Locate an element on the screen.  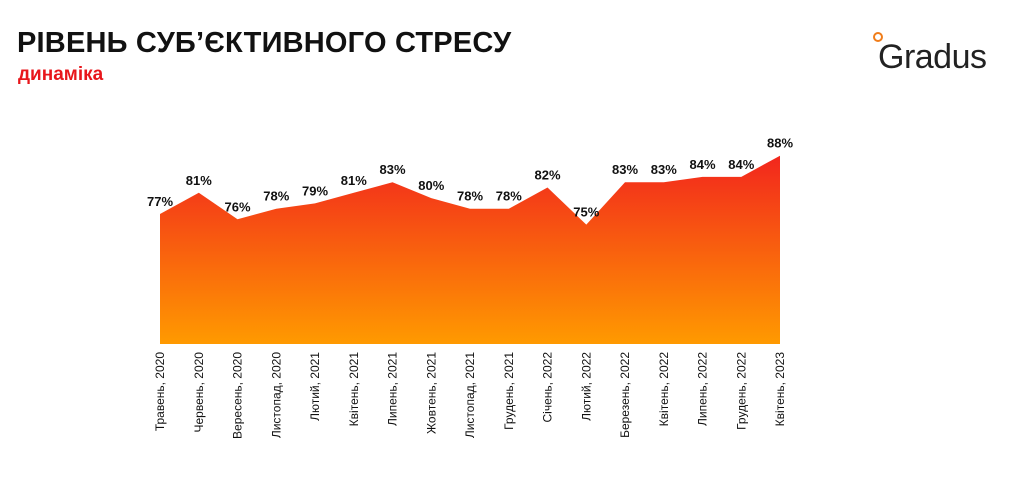
data-label: 88% is located at coordinates (780, 143).